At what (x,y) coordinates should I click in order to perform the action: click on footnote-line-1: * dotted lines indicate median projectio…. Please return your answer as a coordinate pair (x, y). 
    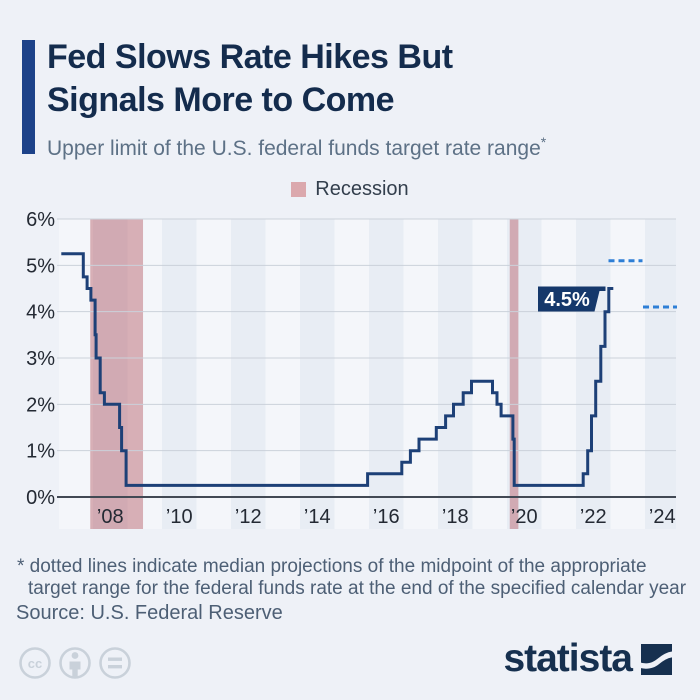
    Looking at the image, I should click on (332, 566).